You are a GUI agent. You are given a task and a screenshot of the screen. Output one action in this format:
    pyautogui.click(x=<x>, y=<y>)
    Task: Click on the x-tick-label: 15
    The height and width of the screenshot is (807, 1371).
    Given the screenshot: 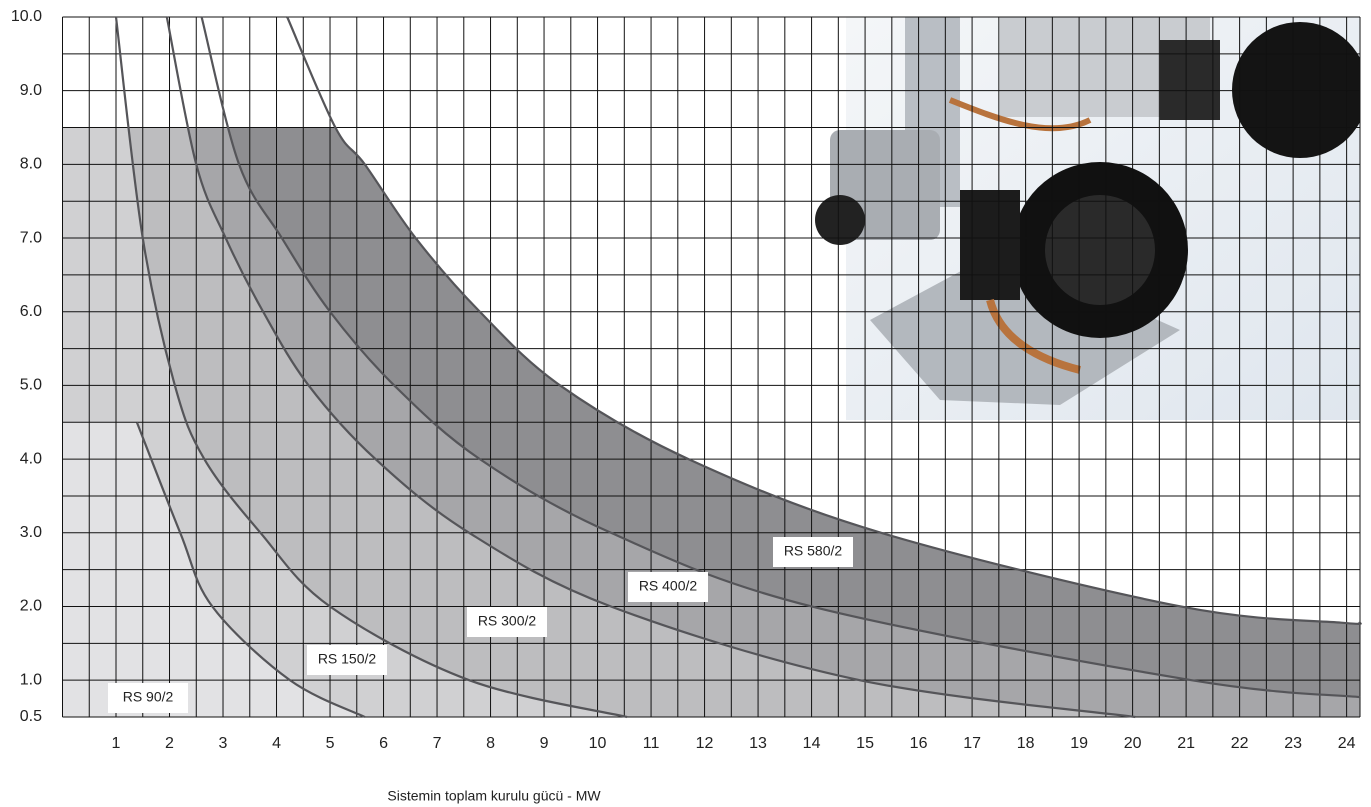 What is the action you would take?
    pyautogui.click(x=865, y=743)
    